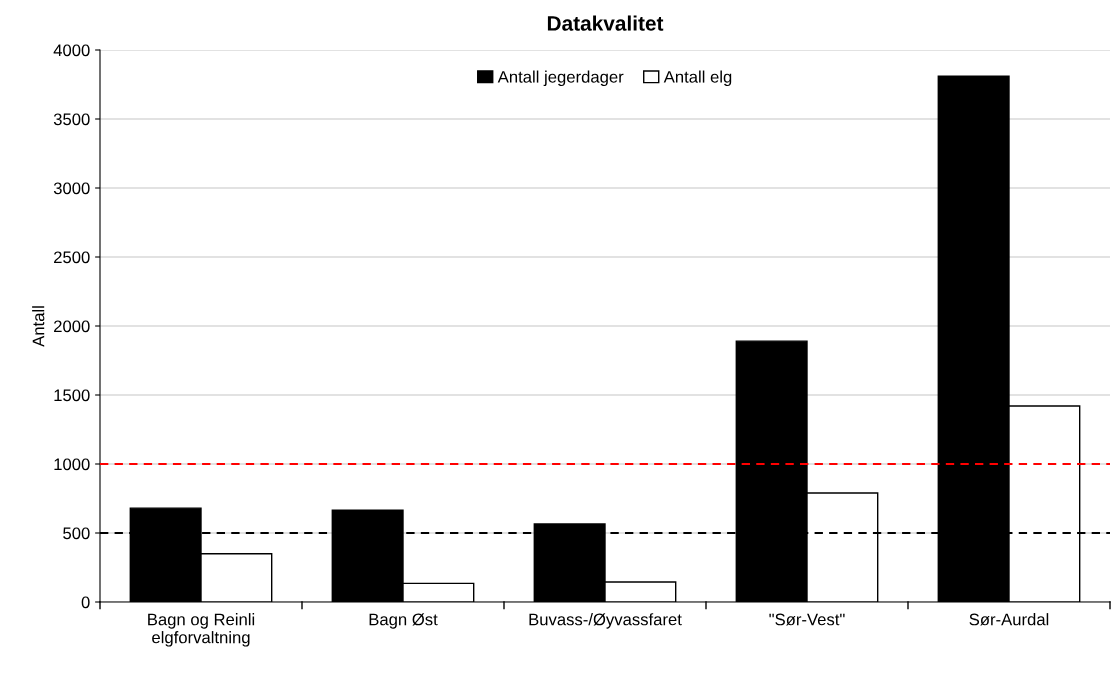  Describe the element at coordinates (697, 78) in the screenshot. I see `legend-label: Antall elg` at that location.